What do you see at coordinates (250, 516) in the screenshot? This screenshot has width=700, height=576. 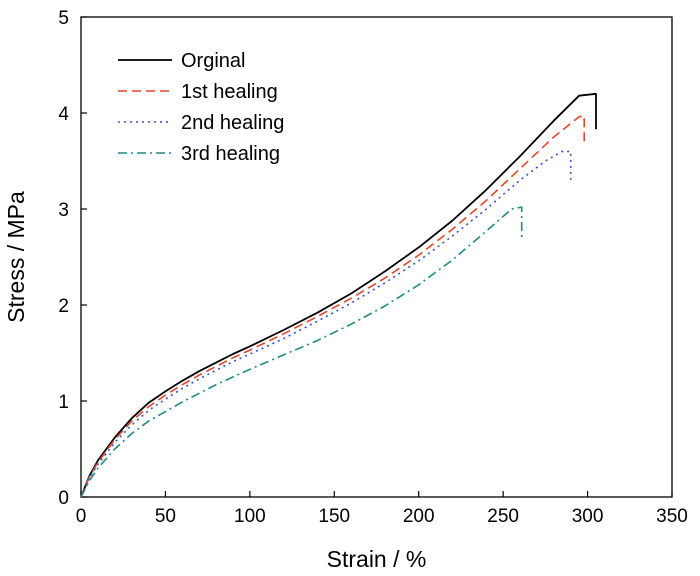 I see `x-tick-label: 100` at bounding box center [250, 516].